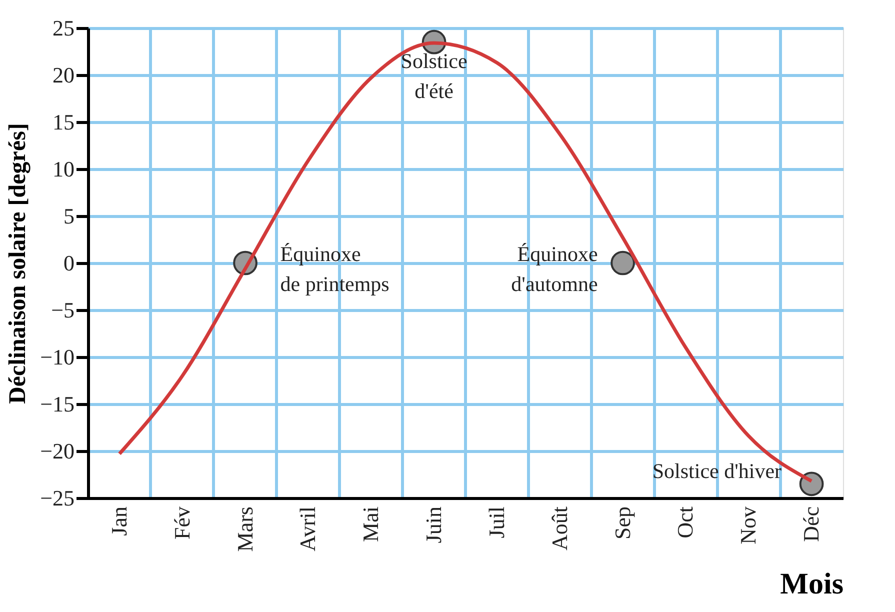 This screenshot has height=612, width=895. What do you see at coordinates (496, 522) in the screenshot?
I see `x-tick-label: Juil` at bounding box center [496, 522].